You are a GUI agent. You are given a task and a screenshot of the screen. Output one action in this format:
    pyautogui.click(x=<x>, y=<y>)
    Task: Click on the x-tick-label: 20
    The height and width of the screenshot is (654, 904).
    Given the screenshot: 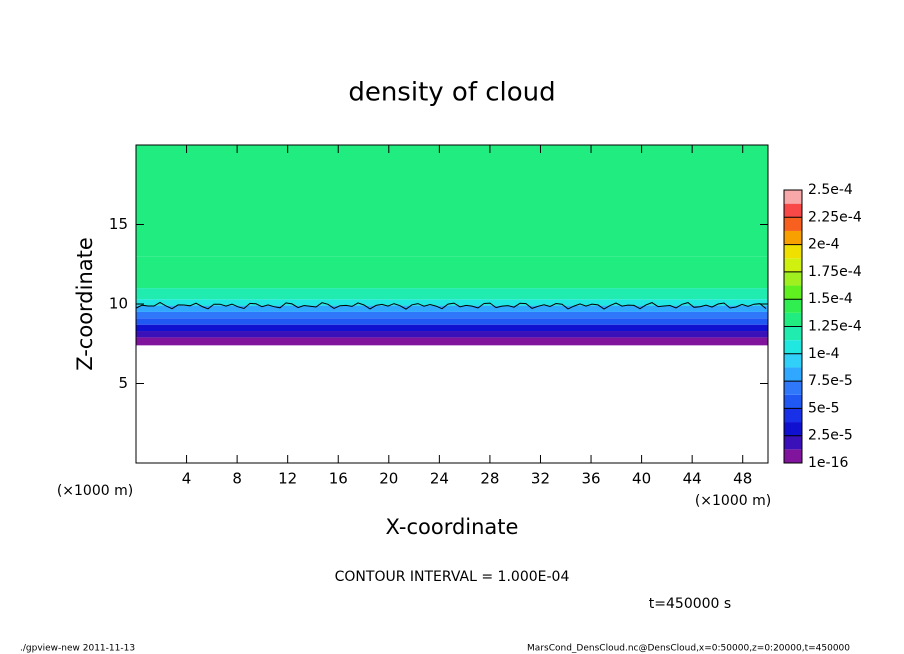 What is the action you would take?
    pyautogui.click(x=388, y=479)
    